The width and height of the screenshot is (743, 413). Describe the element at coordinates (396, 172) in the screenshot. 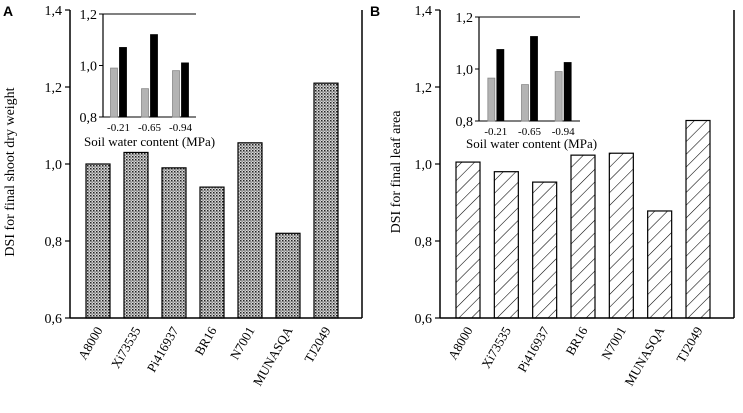

I see `y-axis-label: DSI for final leaf area` at that location.